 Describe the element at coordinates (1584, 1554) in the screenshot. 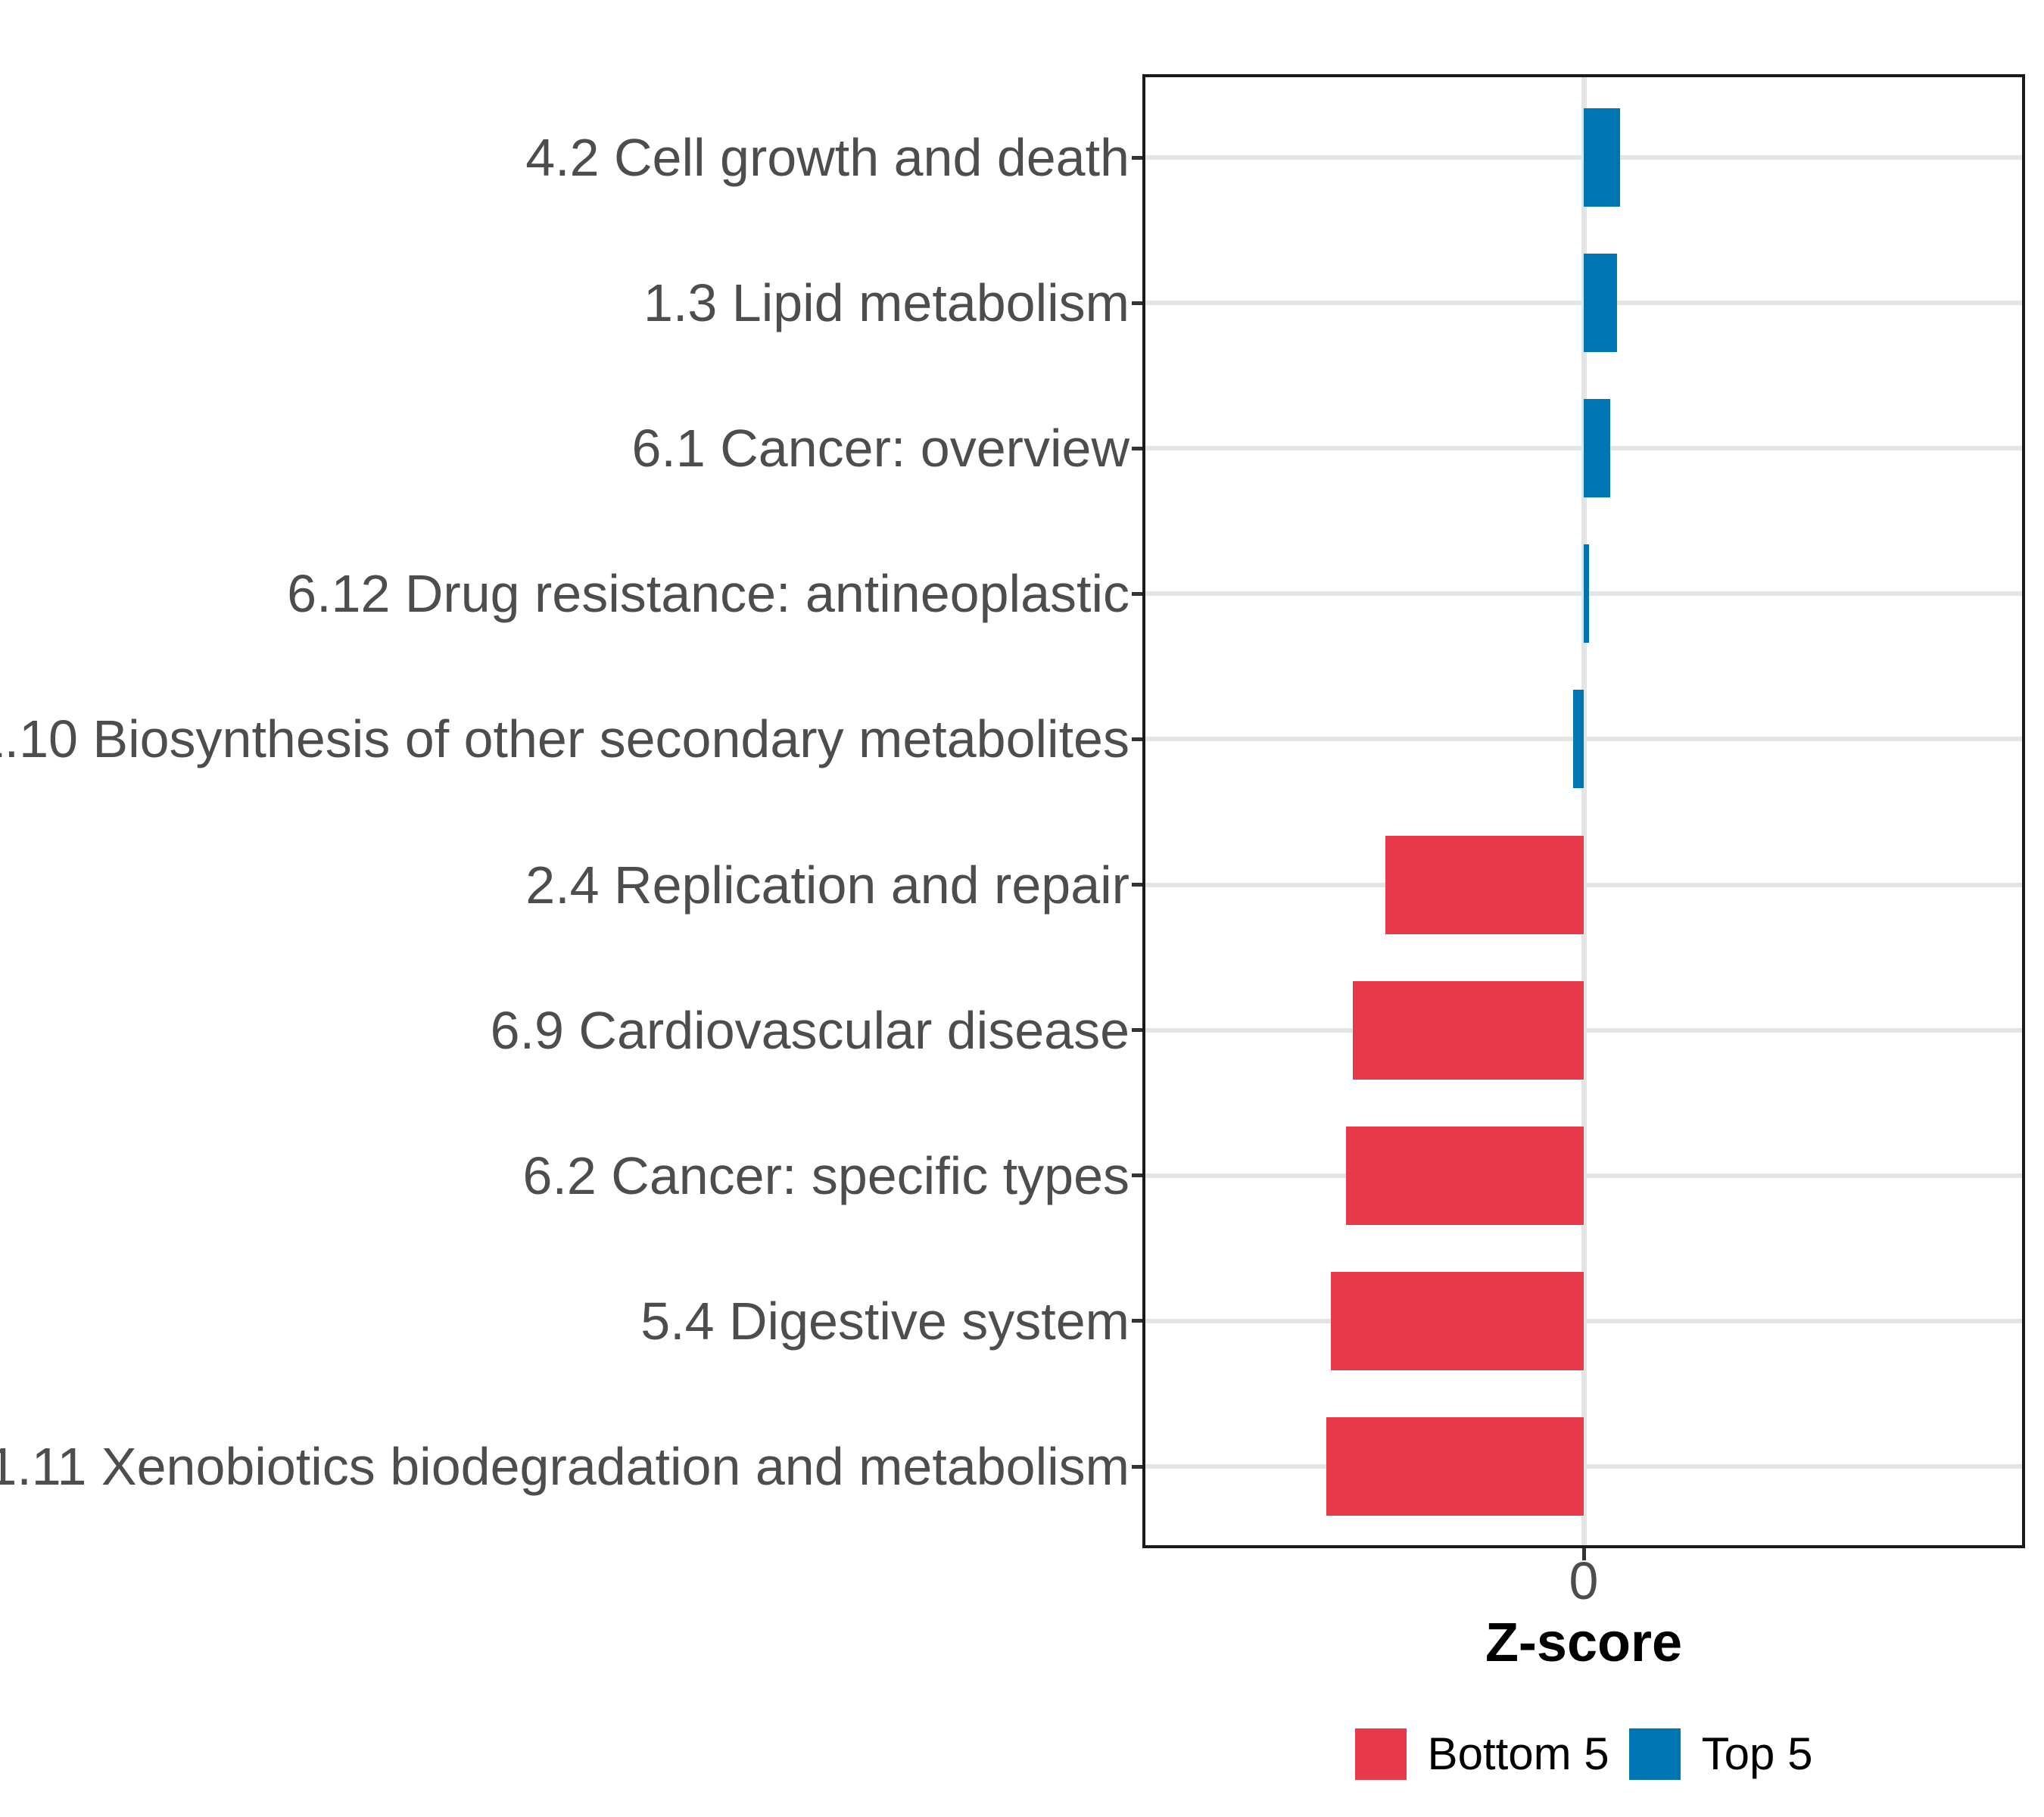

I see `x-axis-zero-tick-mark` at that location.